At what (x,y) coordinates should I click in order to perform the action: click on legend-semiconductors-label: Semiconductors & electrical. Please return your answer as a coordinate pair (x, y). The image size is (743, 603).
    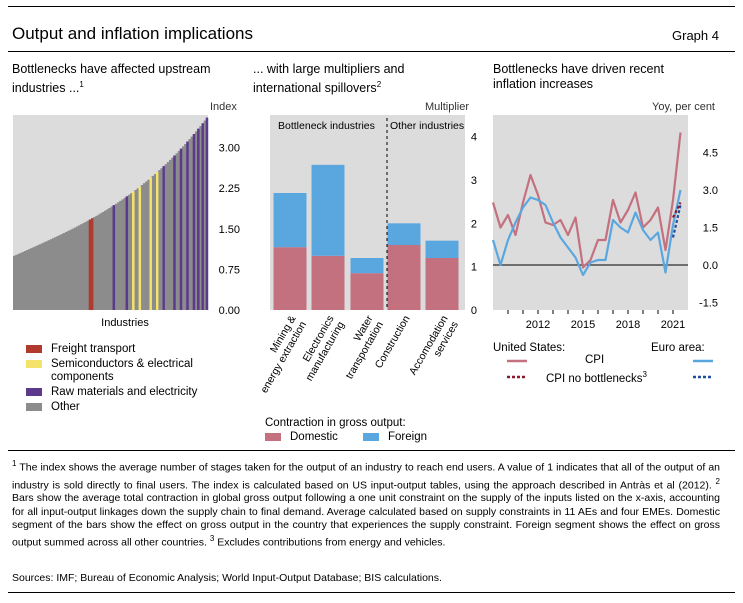
    Looking at the image, I should click on (122, 364).